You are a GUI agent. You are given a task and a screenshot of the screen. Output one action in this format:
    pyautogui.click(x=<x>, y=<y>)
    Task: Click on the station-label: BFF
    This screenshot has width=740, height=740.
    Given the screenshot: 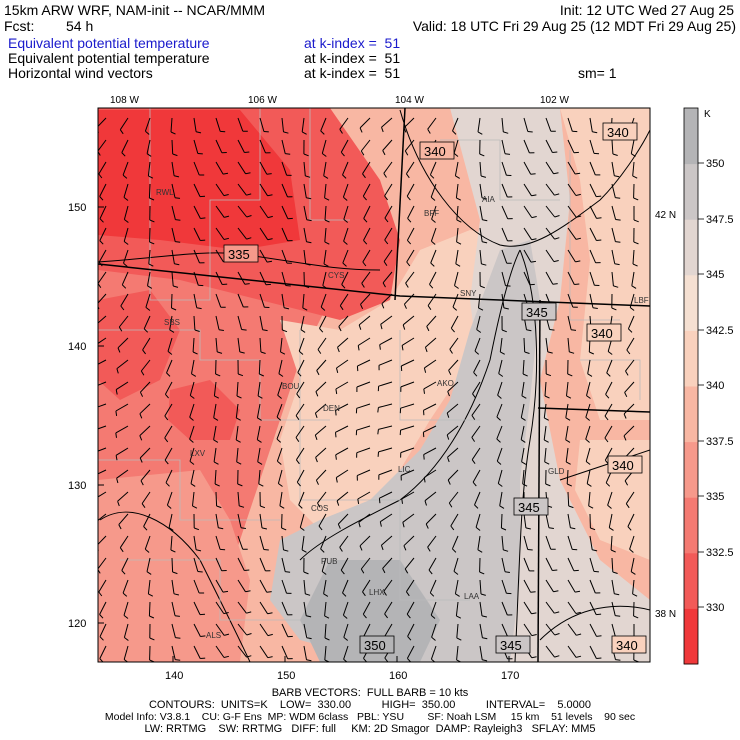 What is the action you would take?
    pyautogui.click(x=431, y=213)
    